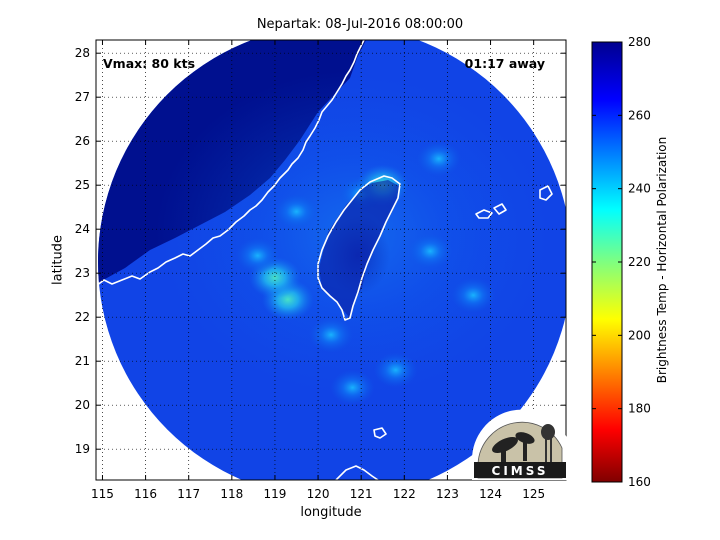  I want to click on x-tick-label: 122, so click(404, 494).